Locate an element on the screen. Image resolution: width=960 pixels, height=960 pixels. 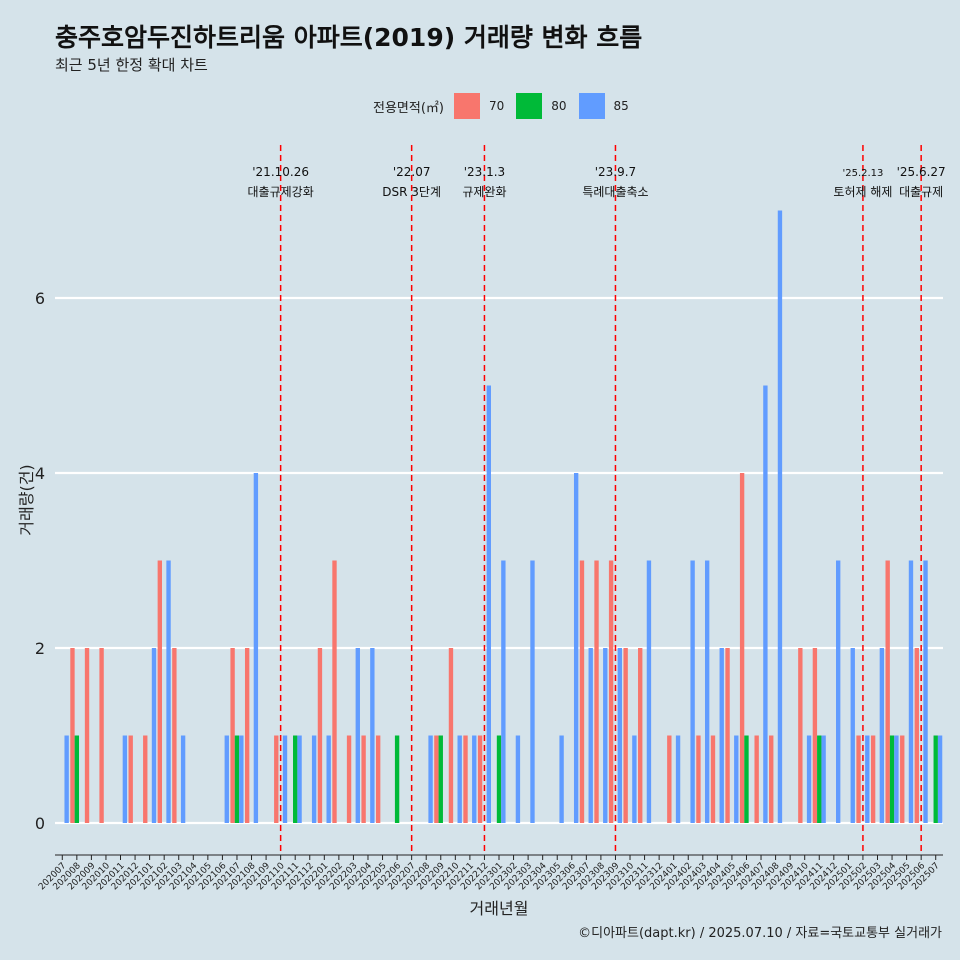
event-date: '22.07 is located at coordinates (412, 172).